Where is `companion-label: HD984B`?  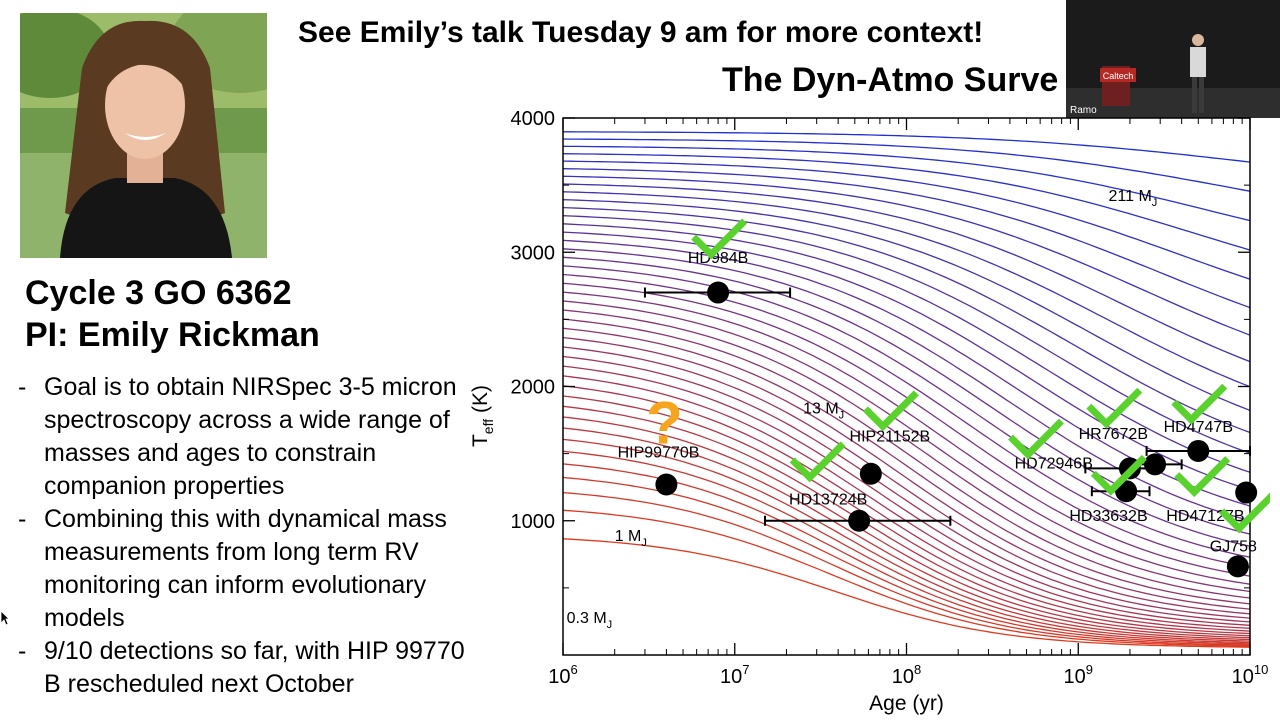 companion-label: HD984B is located at coordinates (718, 258).